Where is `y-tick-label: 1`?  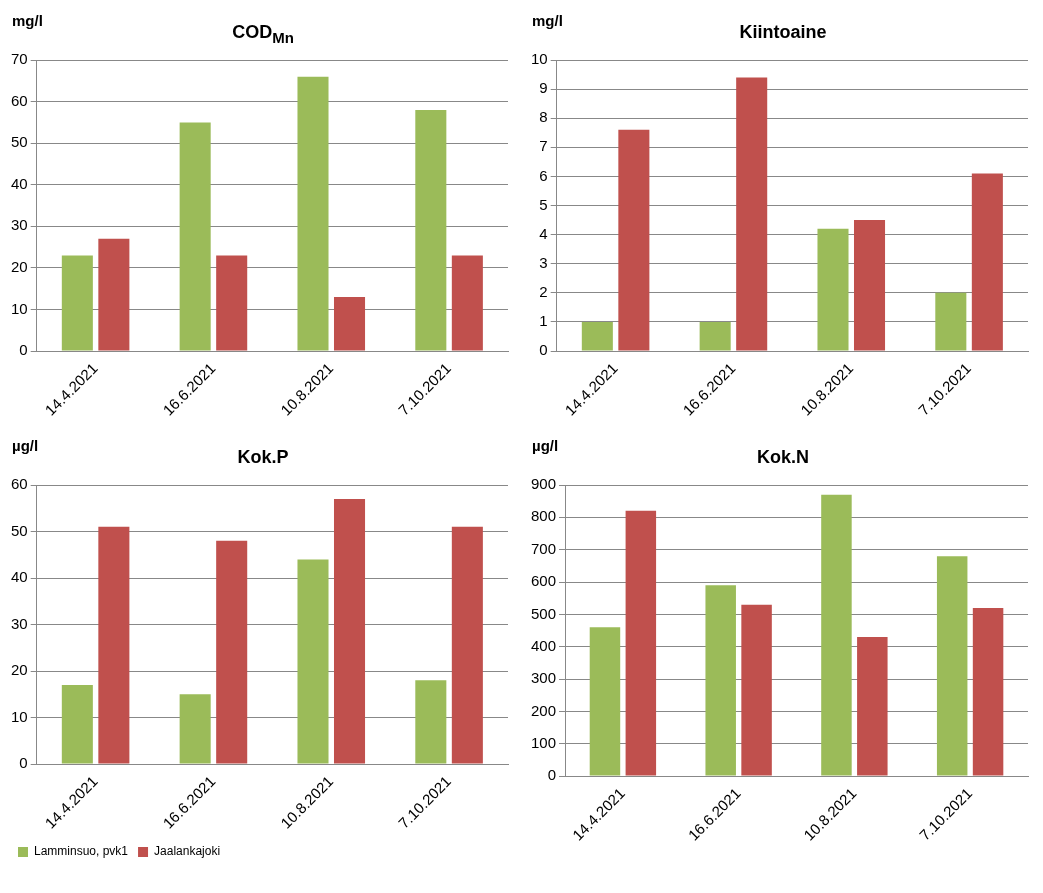
y-tick-label: 1 is located at coordinates (543, 321).